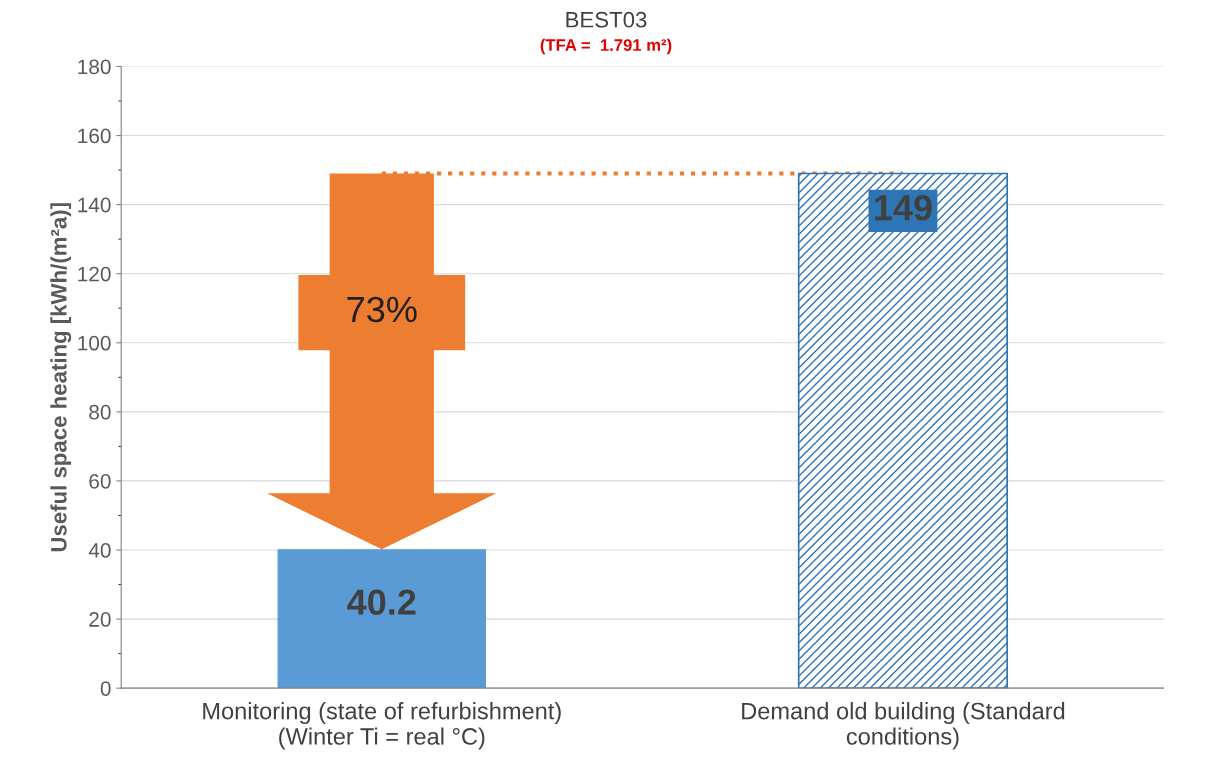 Image resolution: width=1212 pixels, height=782 pixels. Describe the element at coordinates (100, 481) in the screenshot. I see `y-tick-label: 60` at that location.